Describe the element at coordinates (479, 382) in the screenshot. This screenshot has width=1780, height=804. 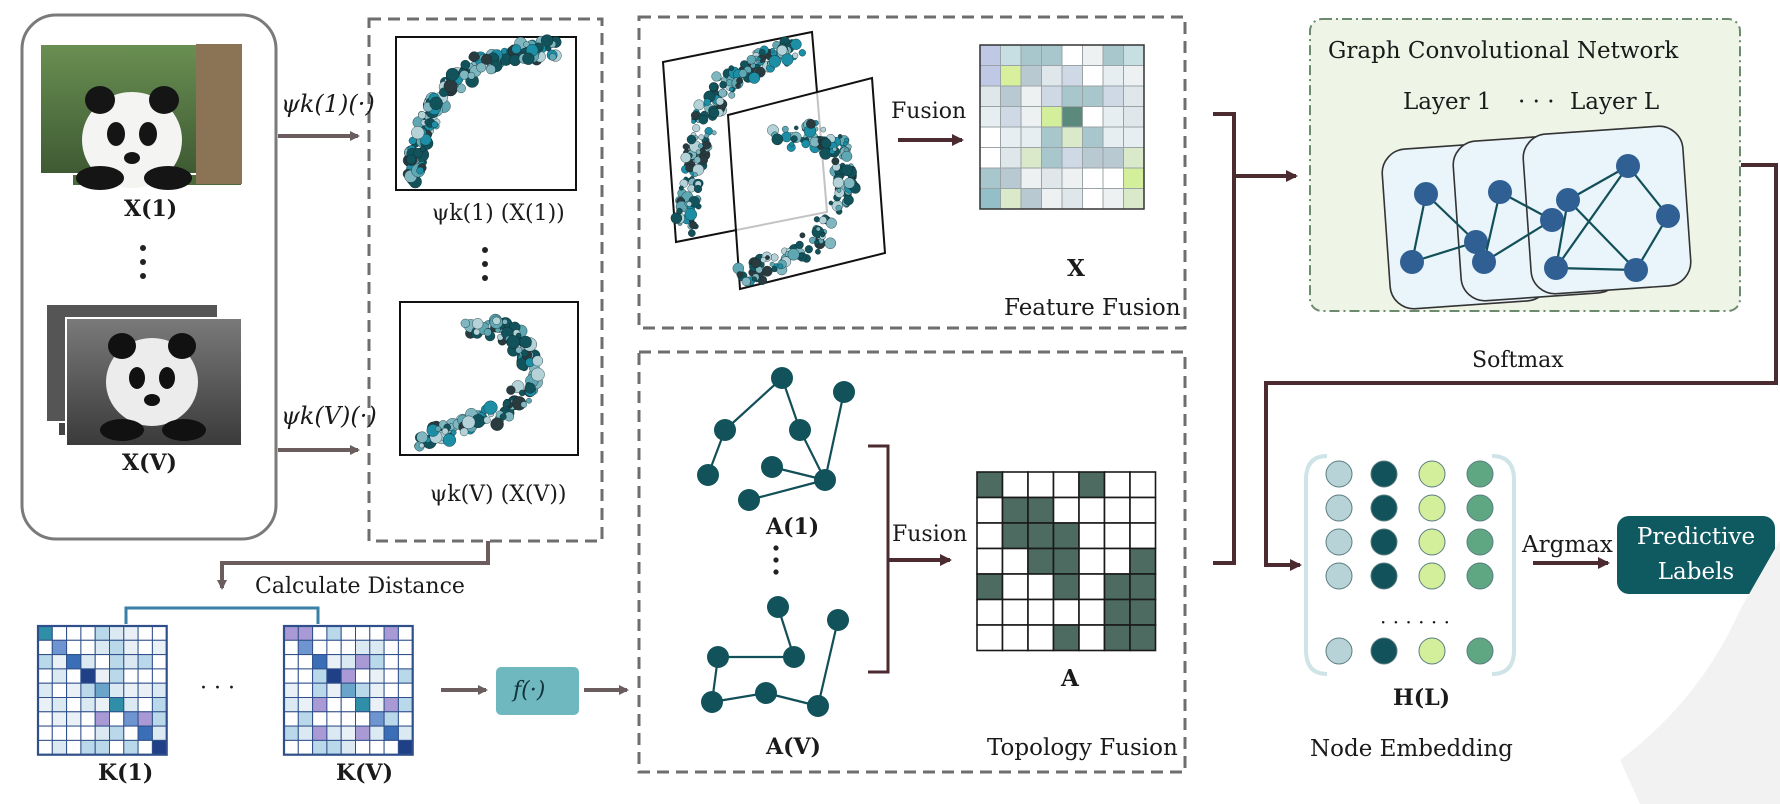
I see `embedding-last-scatter` at that location.